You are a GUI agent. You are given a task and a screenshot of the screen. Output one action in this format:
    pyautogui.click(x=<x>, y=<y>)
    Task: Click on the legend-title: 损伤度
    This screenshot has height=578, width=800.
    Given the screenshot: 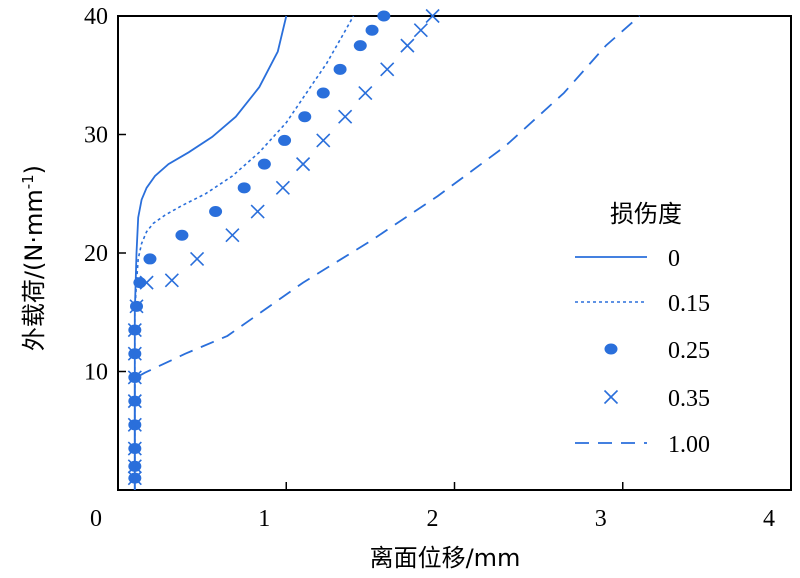 What is the action you would take?
    pyautogui.click(x=646, y=214)
    